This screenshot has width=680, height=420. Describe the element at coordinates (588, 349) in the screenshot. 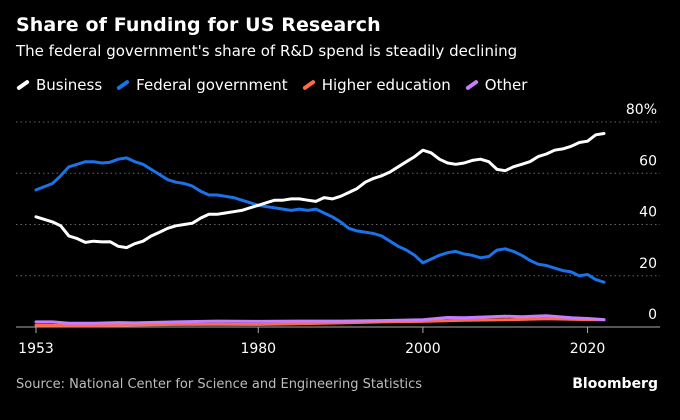

I see `x-tick-label-2020: 2020` at that location.